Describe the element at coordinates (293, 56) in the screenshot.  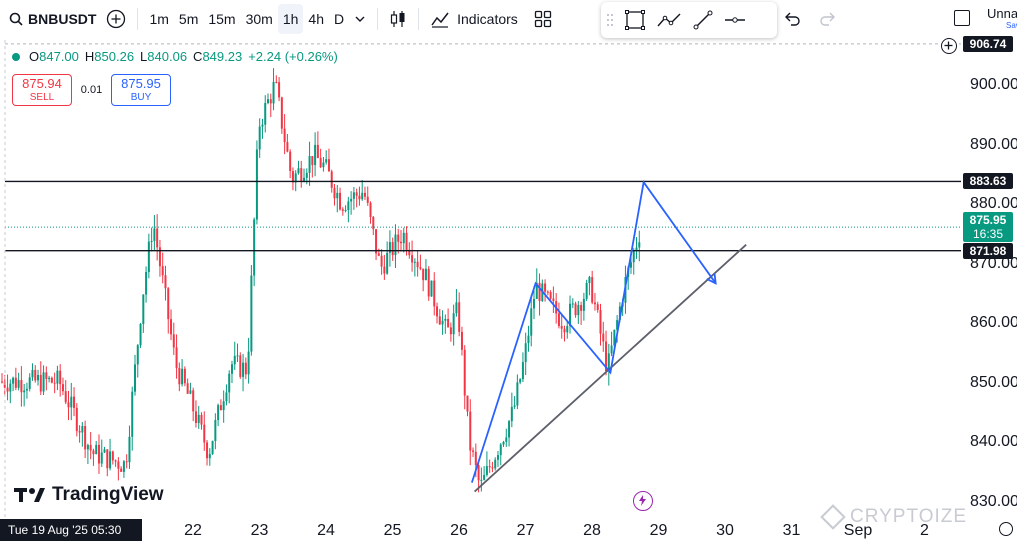
I see `change-value: +2.24 (+0.26%)` at that location.